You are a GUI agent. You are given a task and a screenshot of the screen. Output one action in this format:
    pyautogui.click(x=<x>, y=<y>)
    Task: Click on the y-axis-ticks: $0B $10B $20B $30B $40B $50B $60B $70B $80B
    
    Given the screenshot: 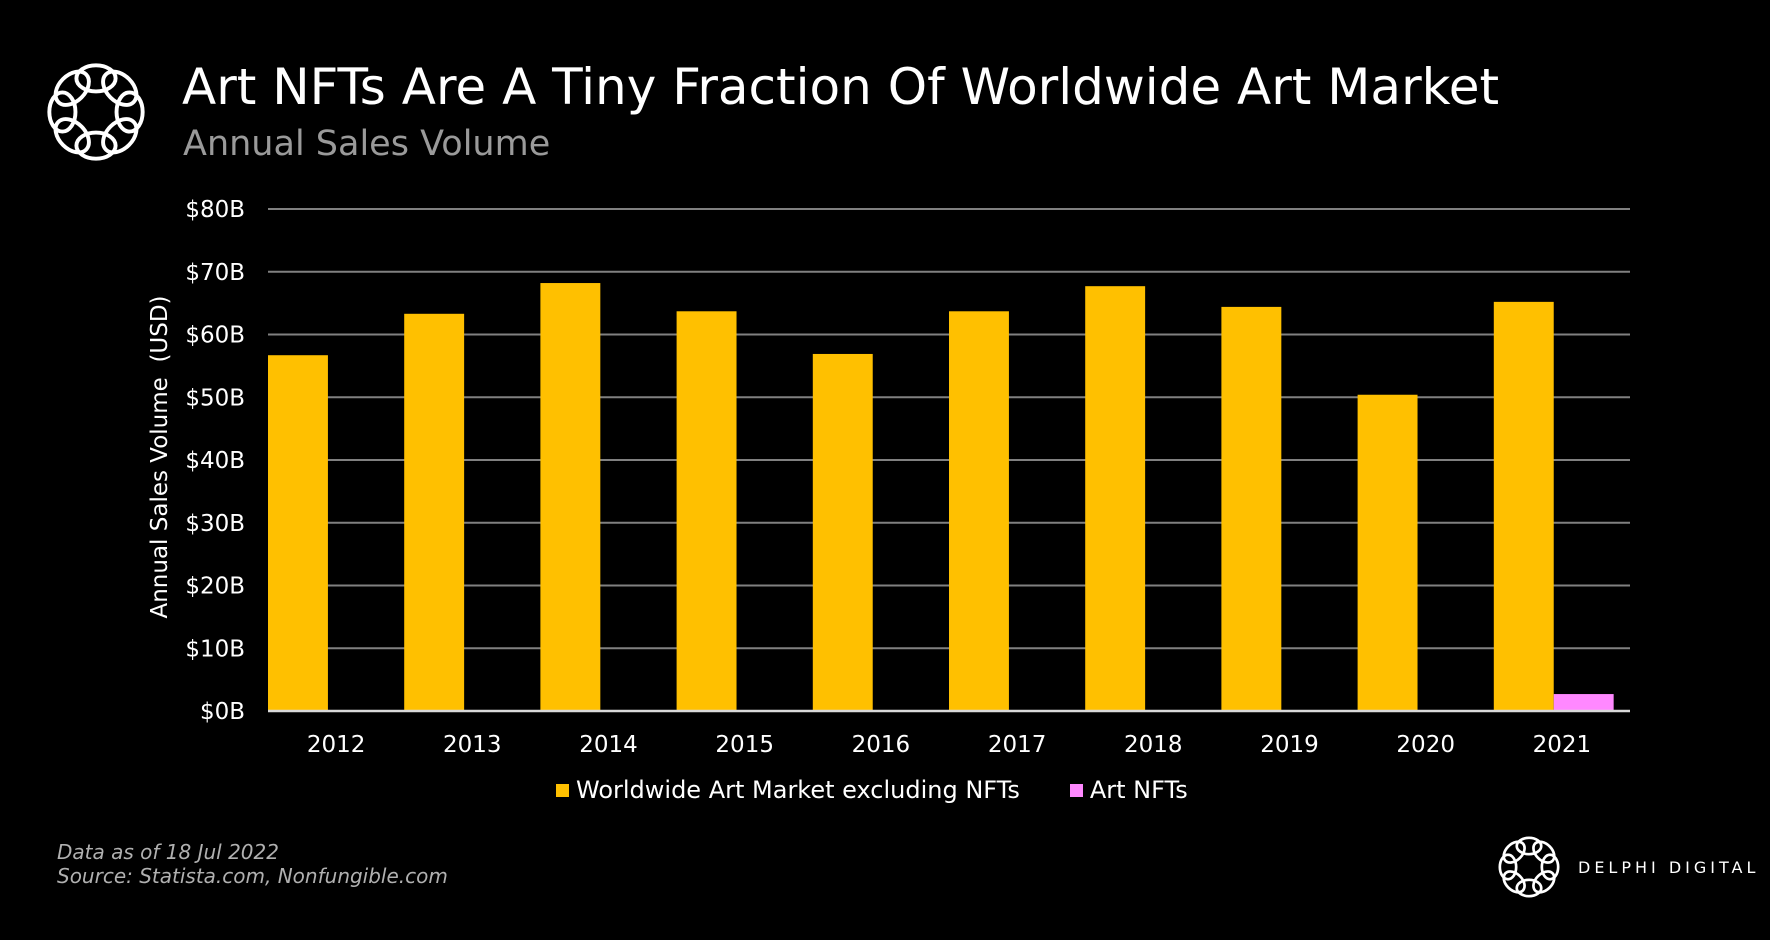 What is the action you would take?
    pyautogui.click(x=215, y=461)
    